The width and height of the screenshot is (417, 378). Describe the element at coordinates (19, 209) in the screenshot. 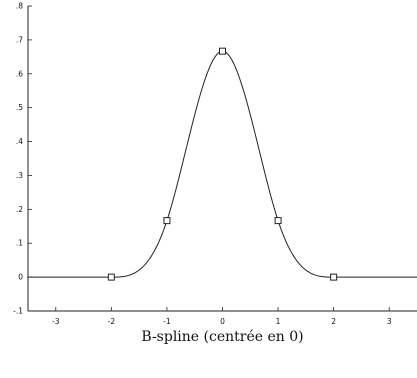

I see `y-tick-label: .2` at that location.